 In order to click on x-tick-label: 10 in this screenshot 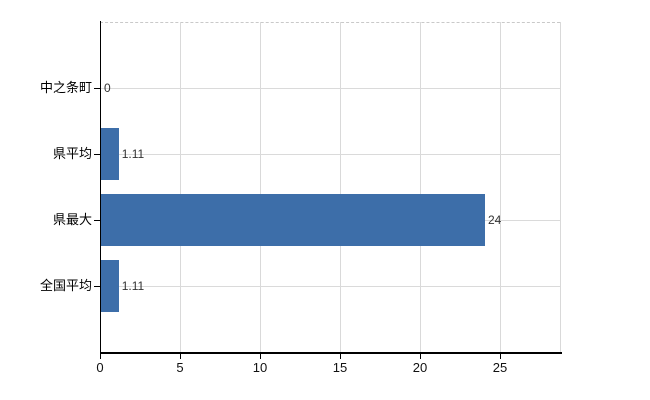, I will do `click(260, 367)`.